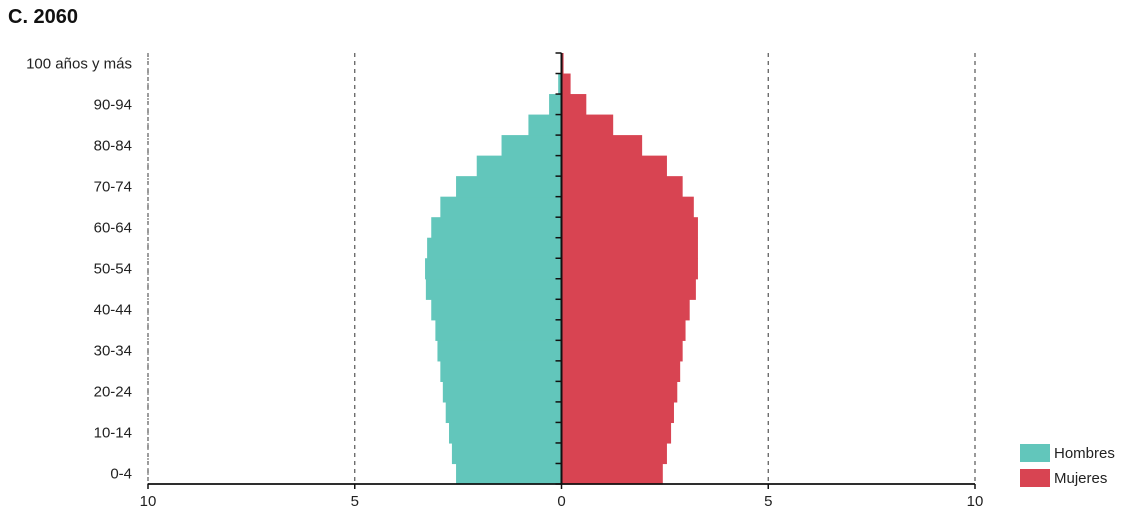  Describe the element at coordinates (113, 433) in the screenshot. I see `y-tick-label: 10-14` at that location.